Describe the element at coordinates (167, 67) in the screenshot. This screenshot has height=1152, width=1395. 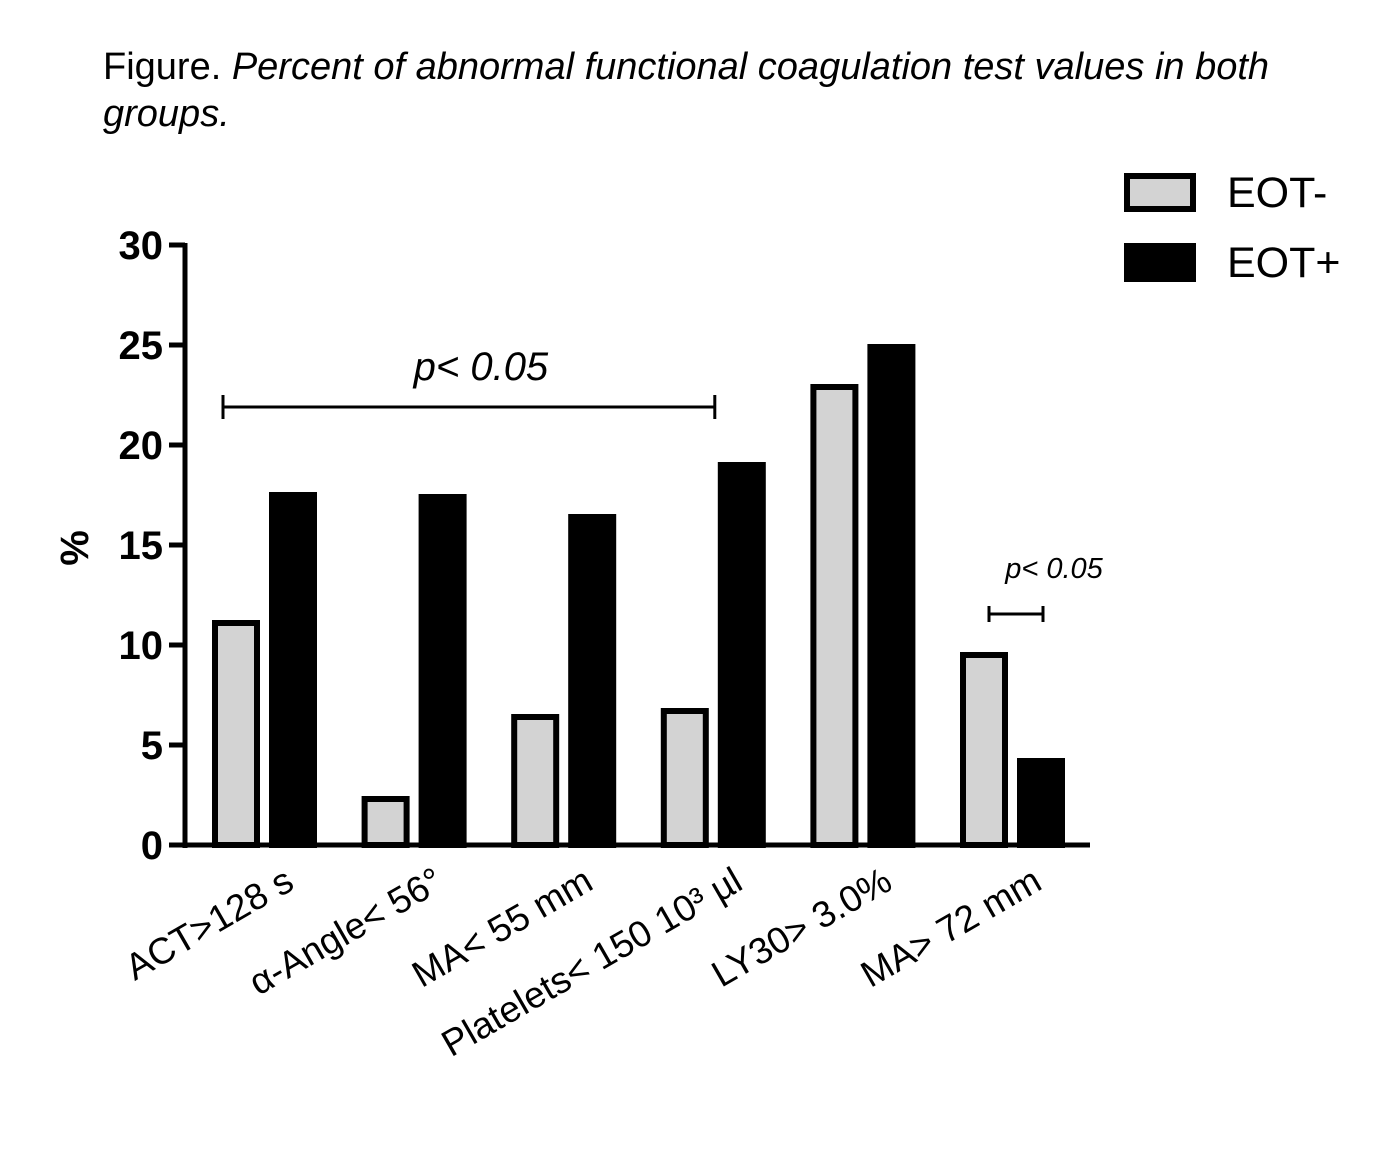
I see `caption-prefix: Figure.` at that location.